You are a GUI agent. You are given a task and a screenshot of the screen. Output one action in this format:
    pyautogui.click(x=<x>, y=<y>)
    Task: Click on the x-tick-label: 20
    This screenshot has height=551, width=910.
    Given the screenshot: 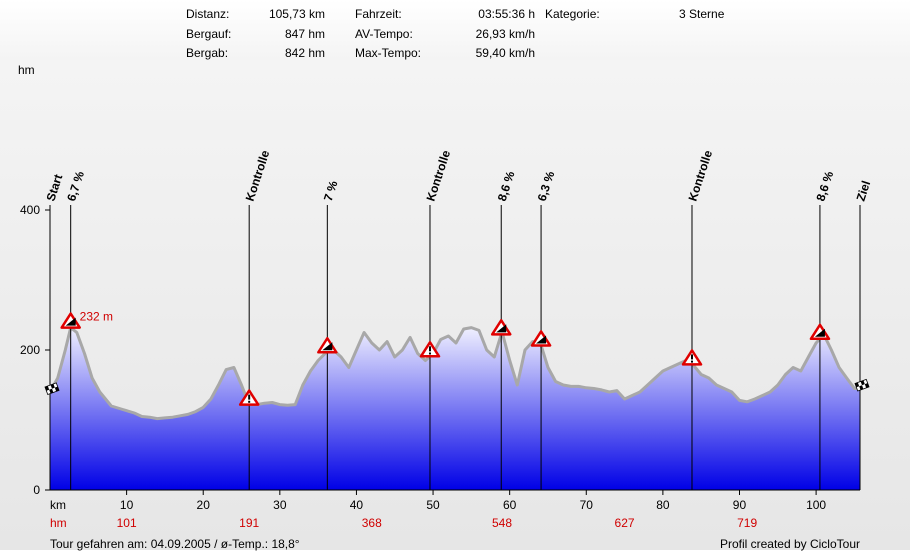 What is the action you would take?
    pyautogui.click(x=204, y=505)
    